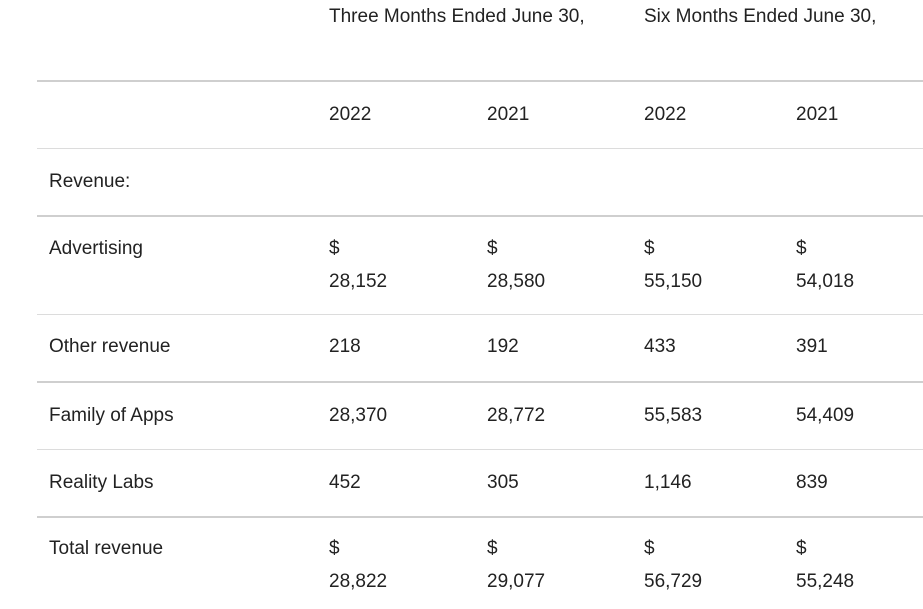 The width and height of the screenshot is (923, 609). Describe the element at coordinates (358, 265) in the screenshot. I see `value-cell: $28,152` at that location.